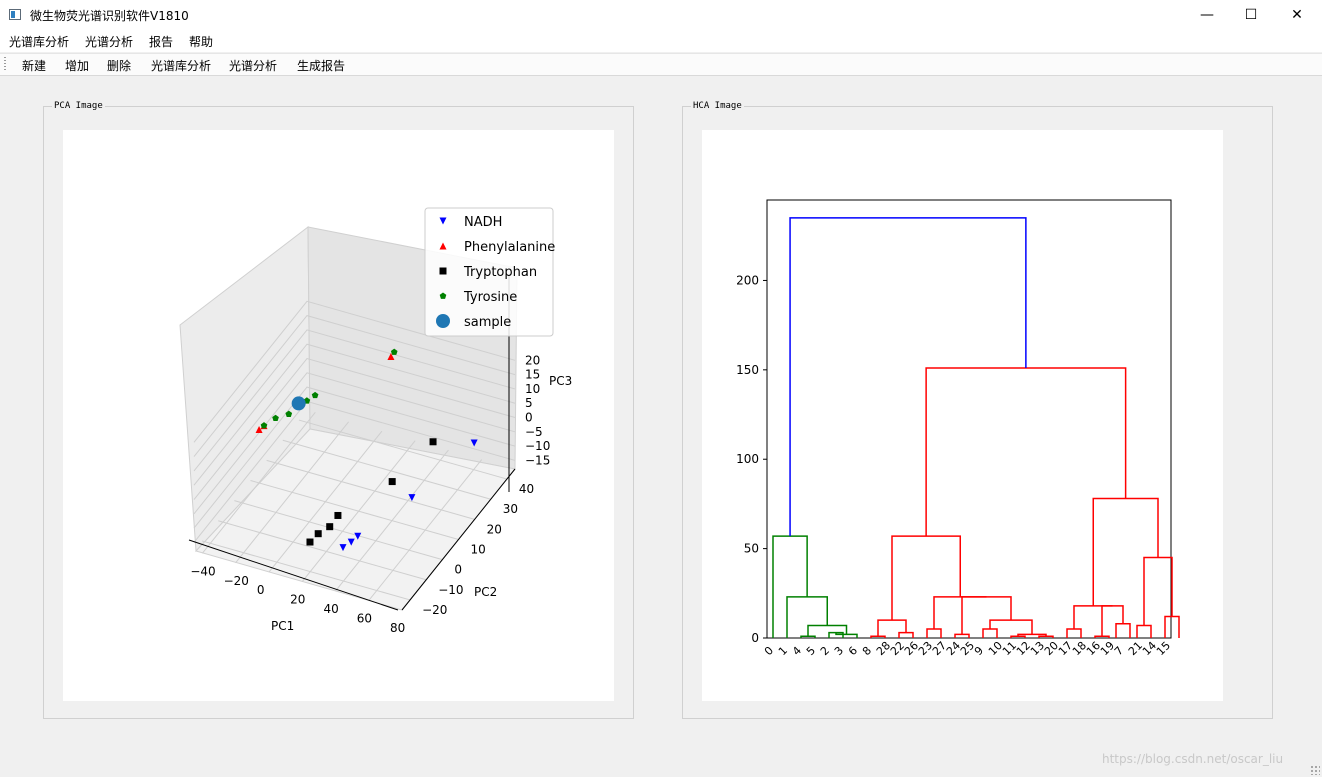 The image size is (1322, 777). What do you see at coordinates (755, 638) in the screenshot?
I see `hca-y-tick-label: 0` at bounding box center [755, 638].